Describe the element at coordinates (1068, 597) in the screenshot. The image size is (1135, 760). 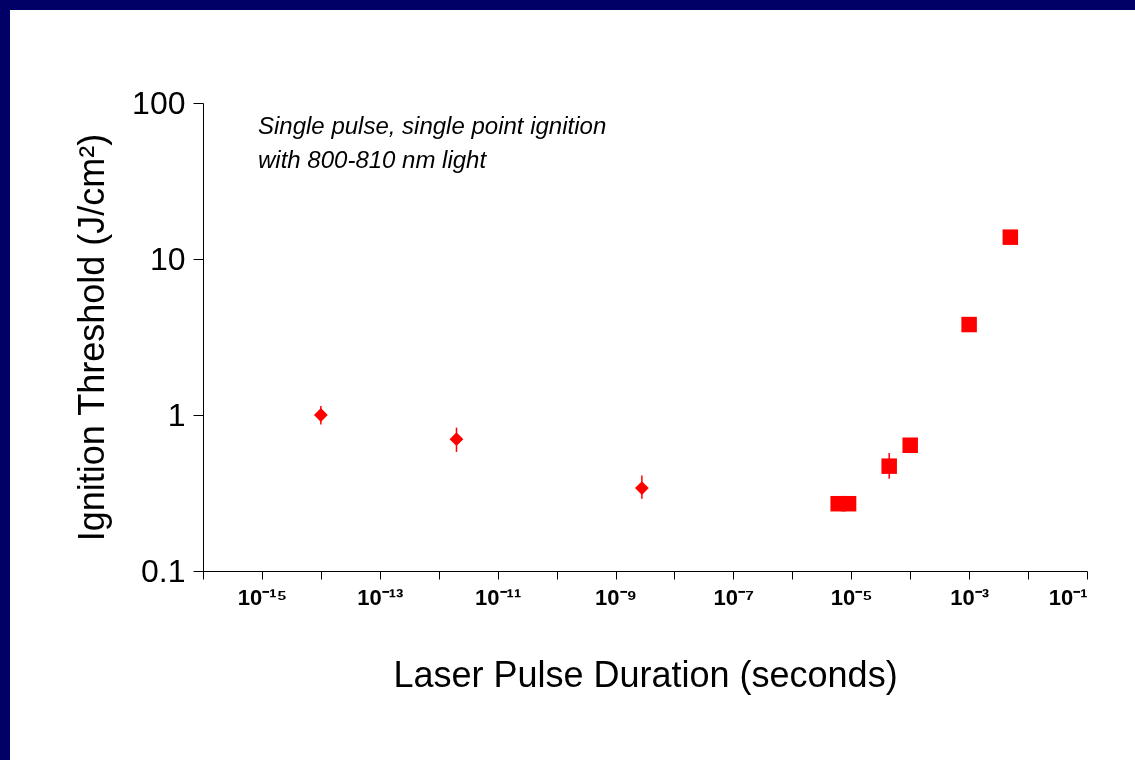
I see `x-tick-label: 10⁻¹` at that location.